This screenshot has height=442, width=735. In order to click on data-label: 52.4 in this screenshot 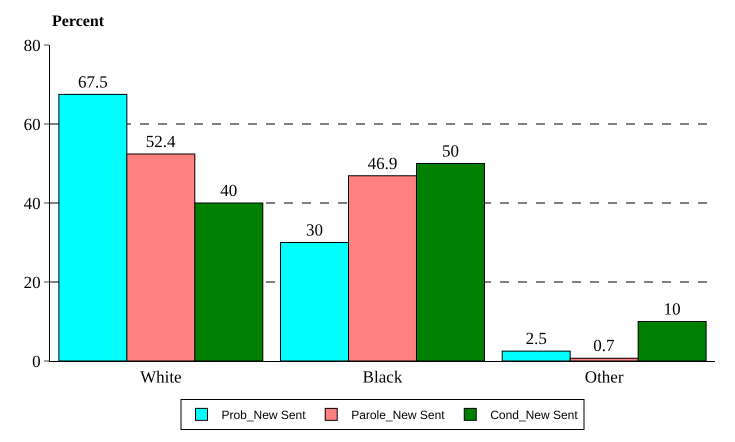, I will do `click(161, 142)`.